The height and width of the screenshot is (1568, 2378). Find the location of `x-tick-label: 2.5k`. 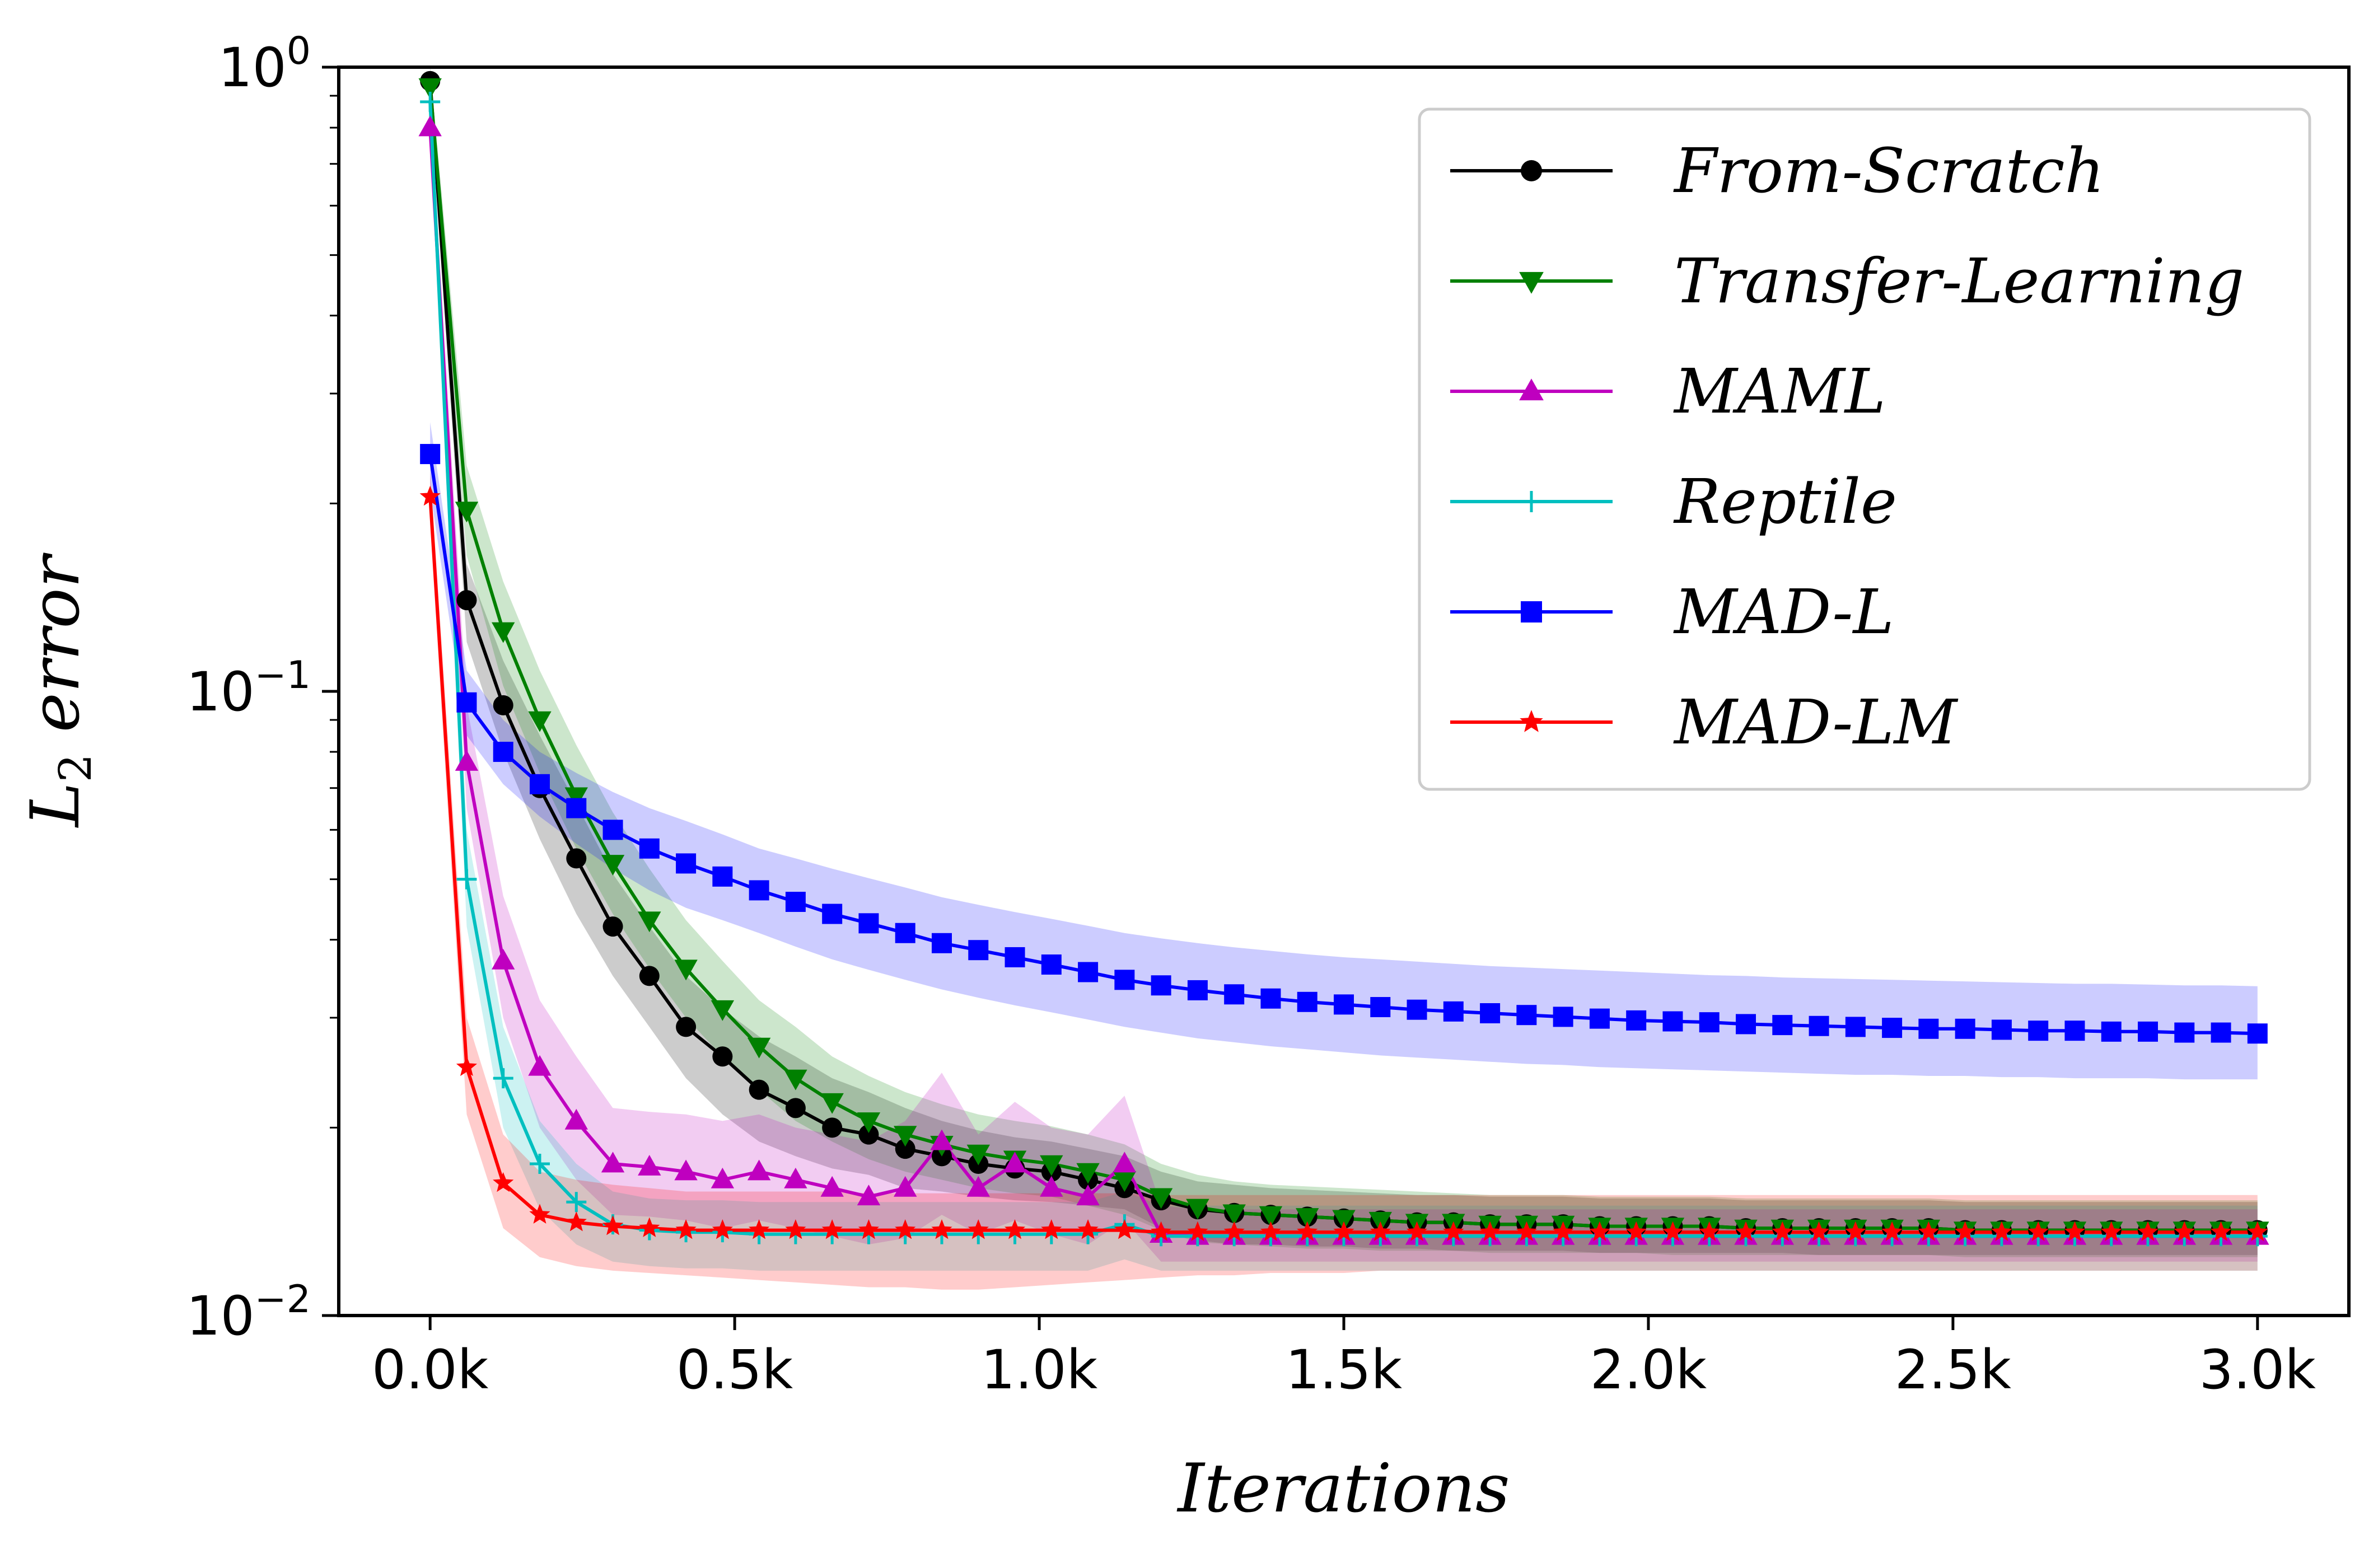

x-tick-label: 2.5k is located at coordinates (1953, 1369).